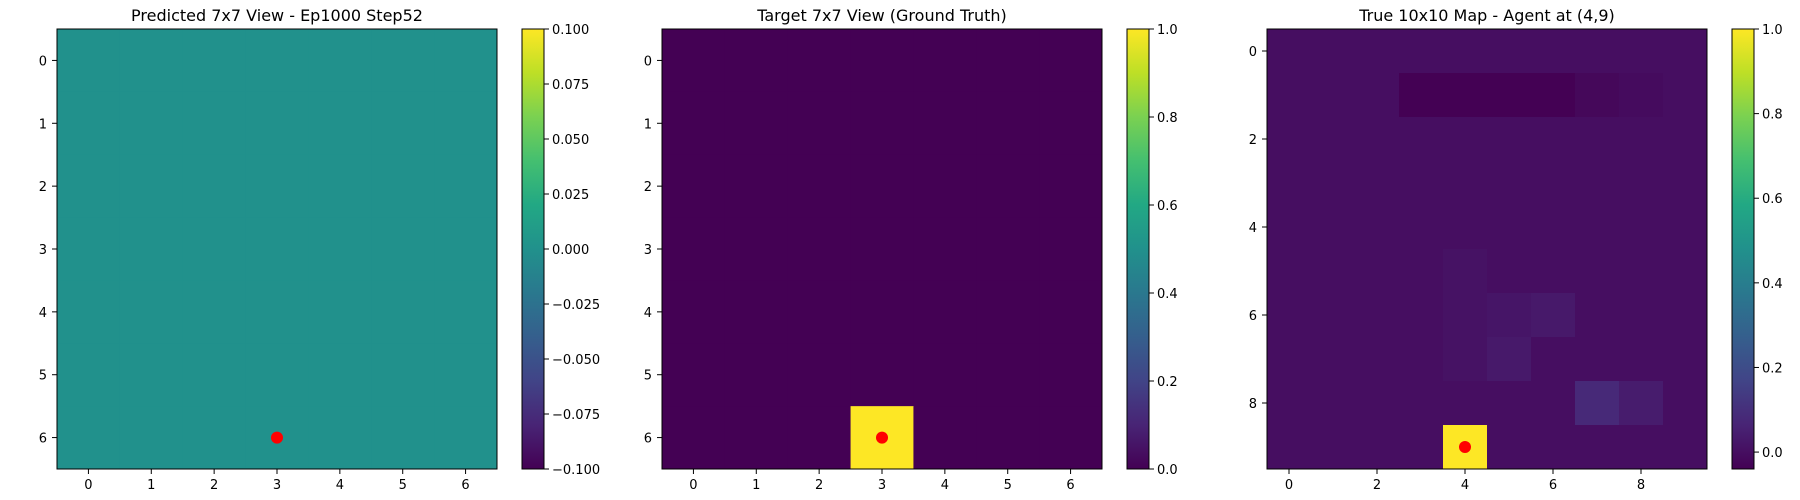 The image size is (1800, 500). What do you see at coordinates (277, 15) in the screenshot?
I see `panel-1-title: Predicted 7x7 View - Ep1000 Step52` at bounding box center [277, 15].